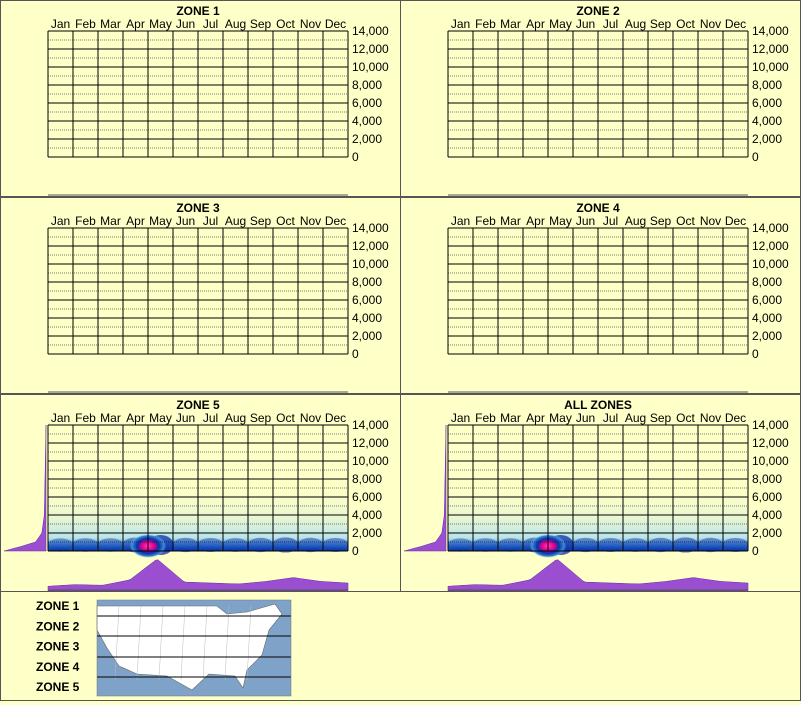  What do you see at coordinates (598, 405) in the screenshot?
I see `chart-title: ALL ZONES` at bounding box center [598, 405].